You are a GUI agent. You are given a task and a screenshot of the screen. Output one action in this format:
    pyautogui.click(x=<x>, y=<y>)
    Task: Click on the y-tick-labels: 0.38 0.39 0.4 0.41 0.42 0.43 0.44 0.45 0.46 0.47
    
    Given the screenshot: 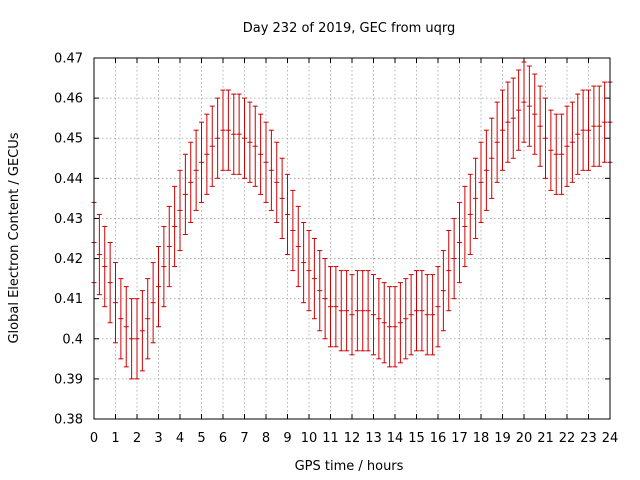 What is the action you would take?
    pyautogui.click(x=68, y=240)
    